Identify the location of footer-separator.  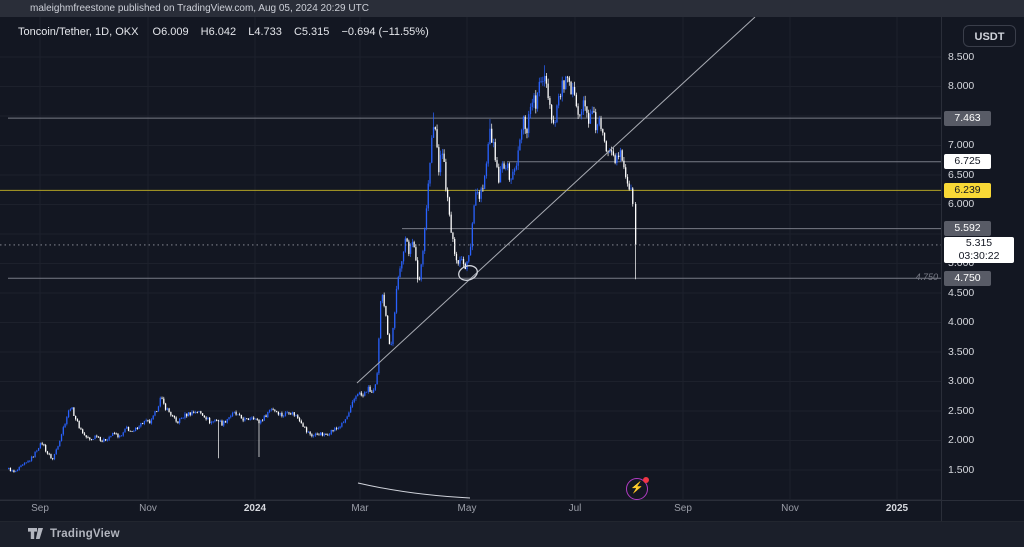
(512, 521).